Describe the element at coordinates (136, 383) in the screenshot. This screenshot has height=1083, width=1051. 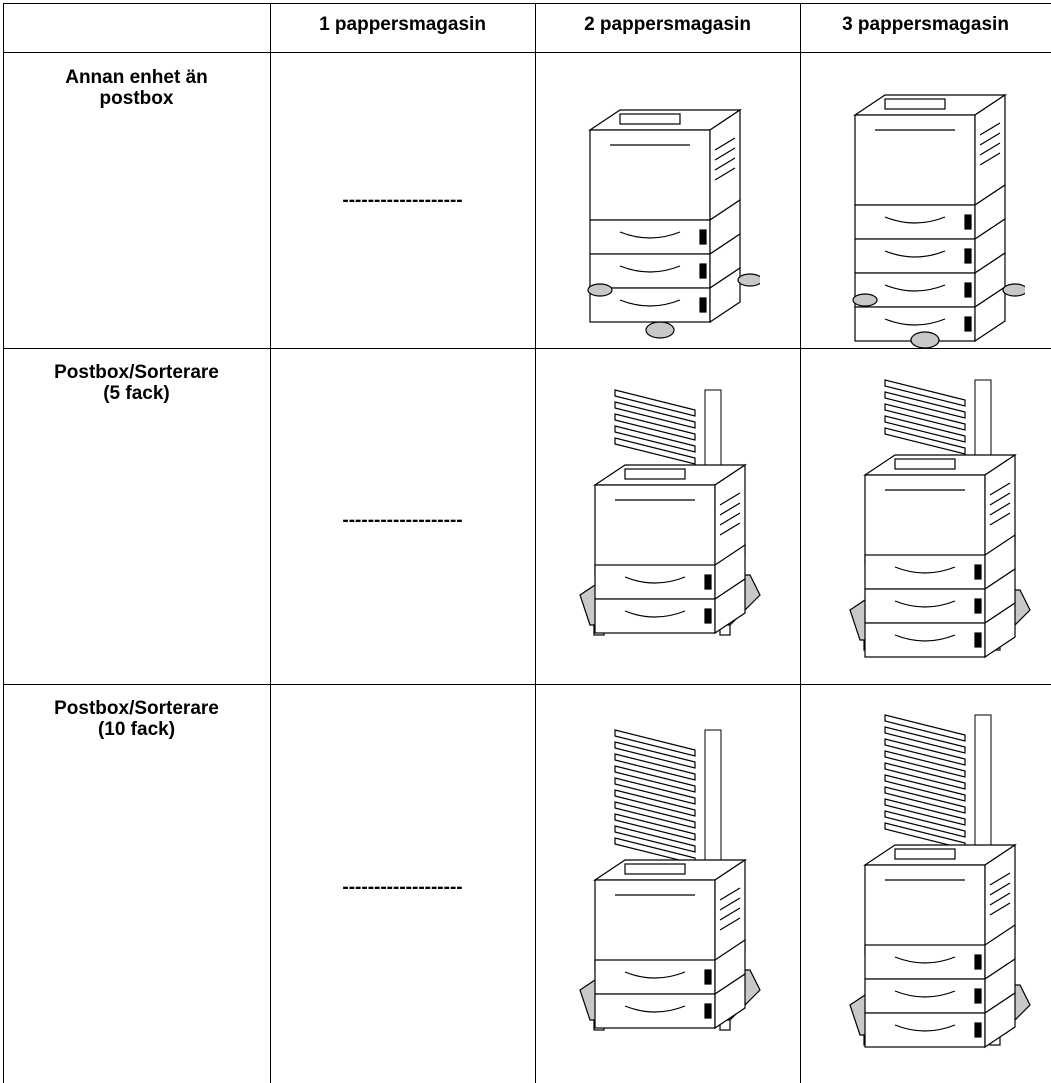
I see `row-label: Postbox/Sorterare (5 fack)` at that location.